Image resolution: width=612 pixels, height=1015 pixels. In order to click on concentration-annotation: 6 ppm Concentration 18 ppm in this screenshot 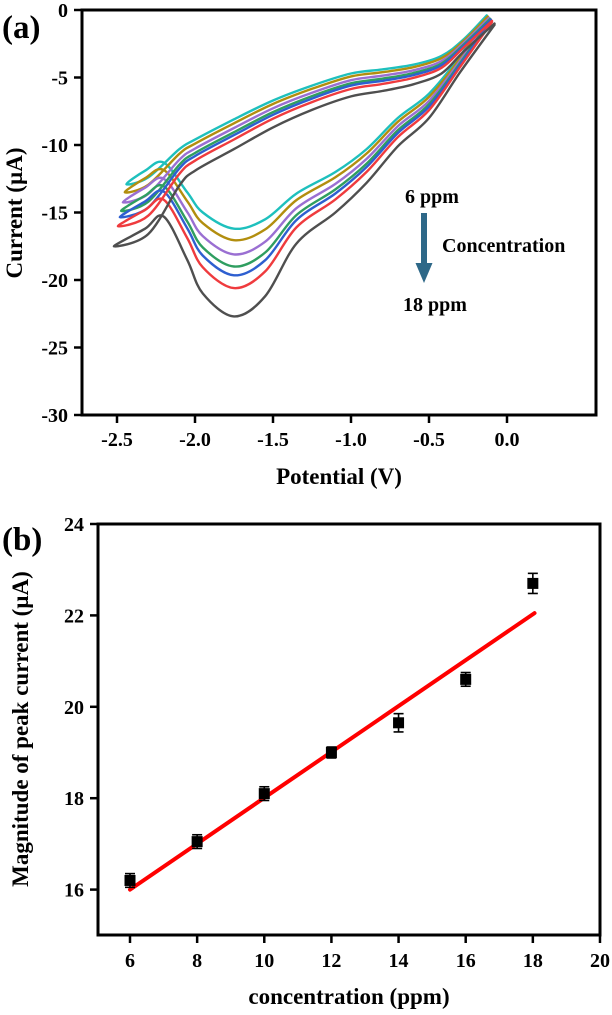, I will do `click(484, 251)`.